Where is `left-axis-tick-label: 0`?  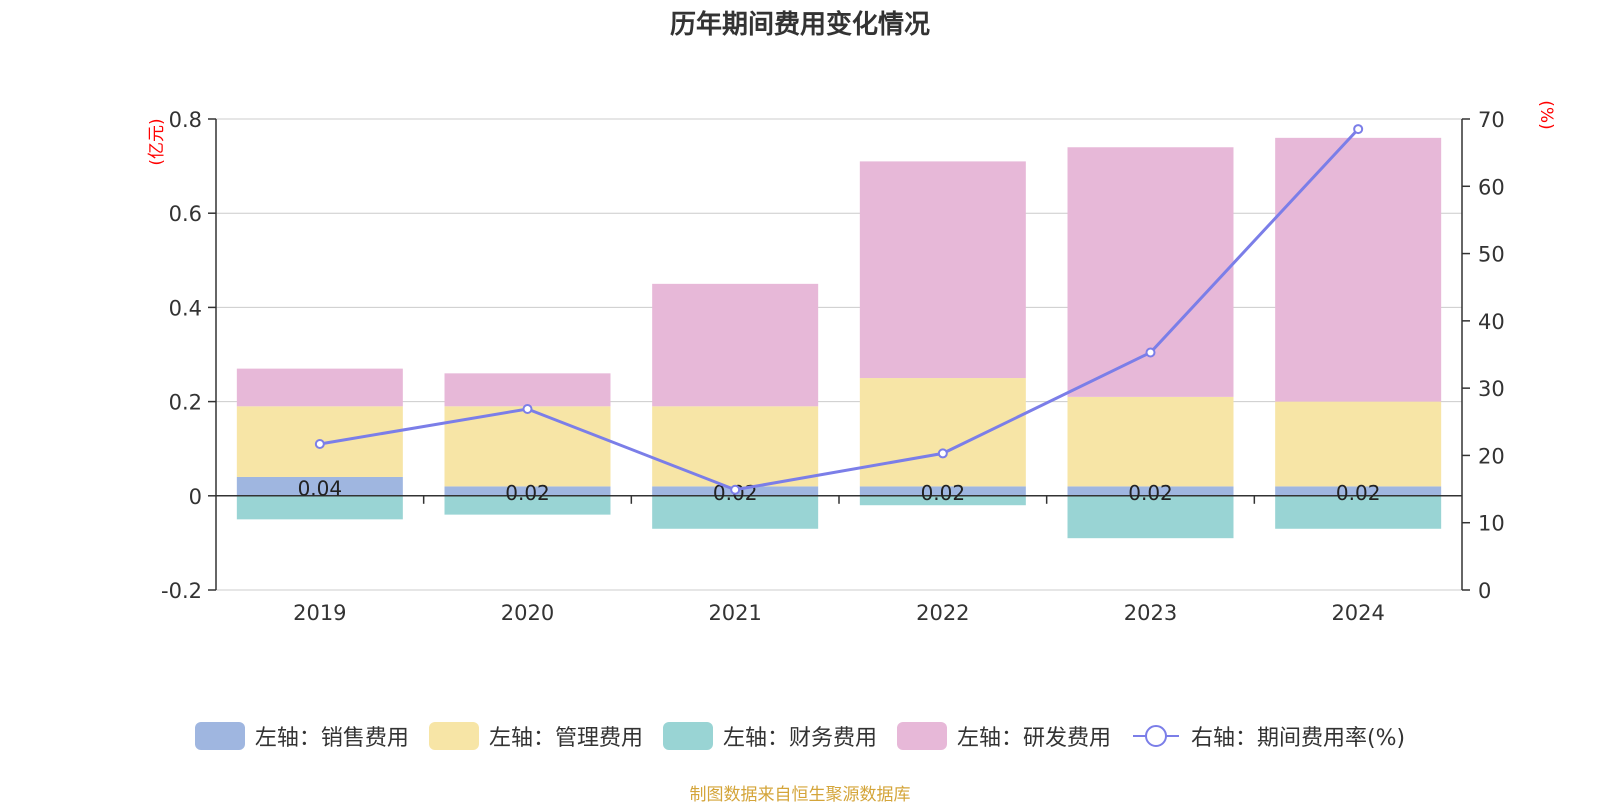
left-axis-tick-label: 0 is located at coordinates (195, 497).